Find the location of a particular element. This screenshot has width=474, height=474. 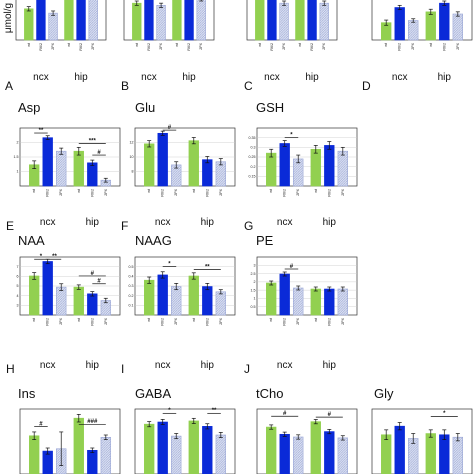

y-tick-label: 5 is located at coordinates (18, 286).